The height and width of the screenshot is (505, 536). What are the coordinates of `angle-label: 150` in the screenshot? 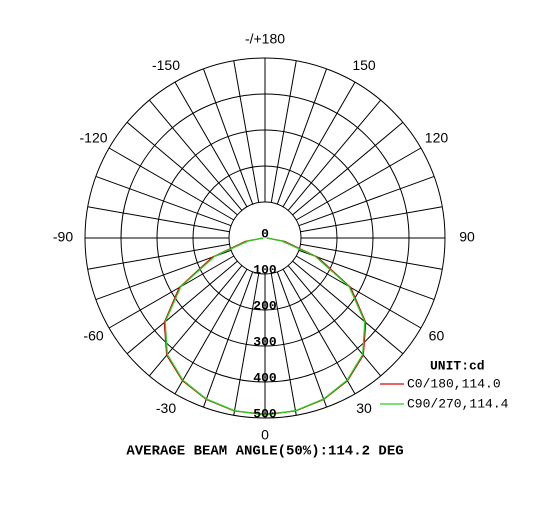 It's located at (364, 65).